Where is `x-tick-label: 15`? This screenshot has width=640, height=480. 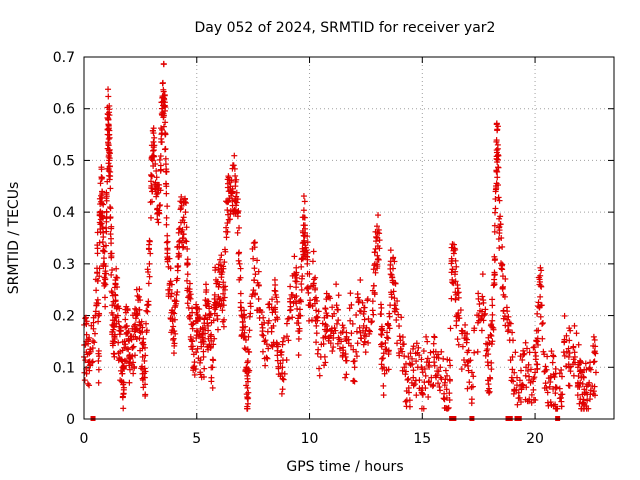 x-tick-label: 15 is located at coordinates (422, 439).